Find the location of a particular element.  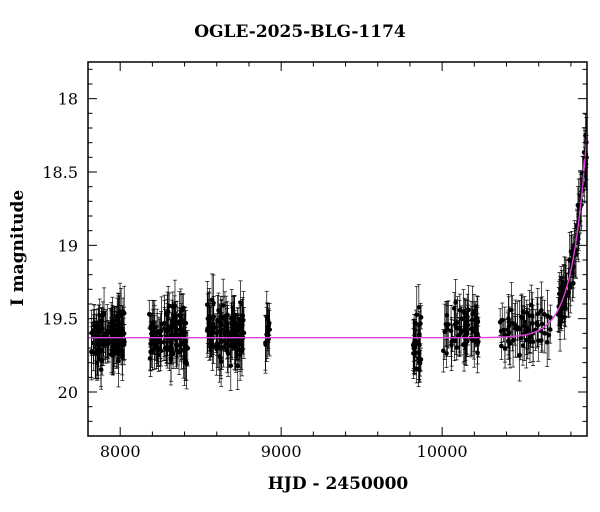

y-tick-label: 19.5 is located at coordinates (60, 319).